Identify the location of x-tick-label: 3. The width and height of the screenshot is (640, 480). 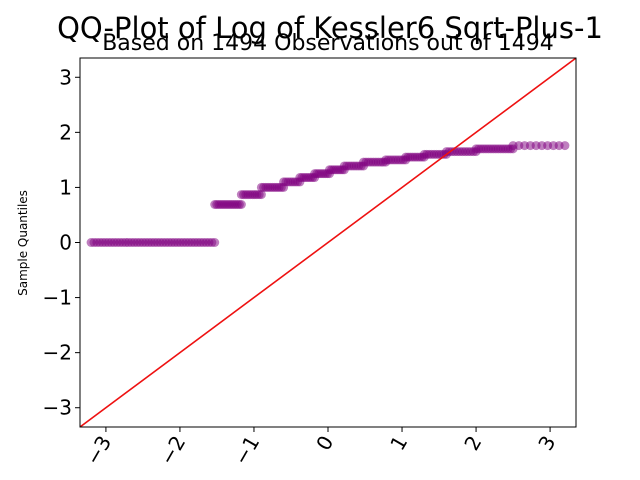
(546, 443).